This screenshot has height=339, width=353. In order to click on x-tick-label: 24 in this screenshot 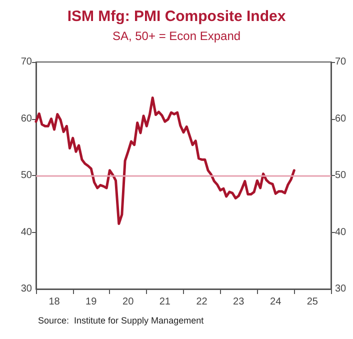, I will do `click(276, 302)`.